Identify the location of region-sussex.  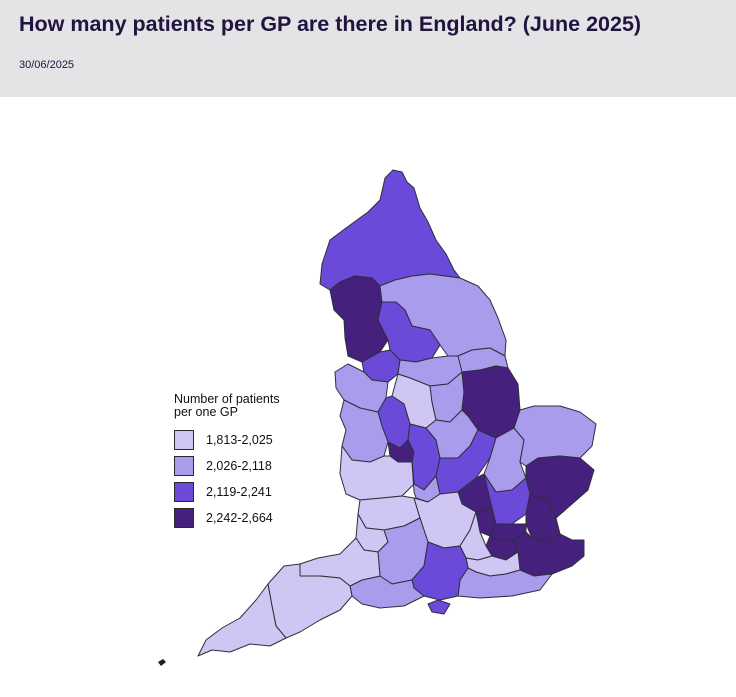
(505, 583).